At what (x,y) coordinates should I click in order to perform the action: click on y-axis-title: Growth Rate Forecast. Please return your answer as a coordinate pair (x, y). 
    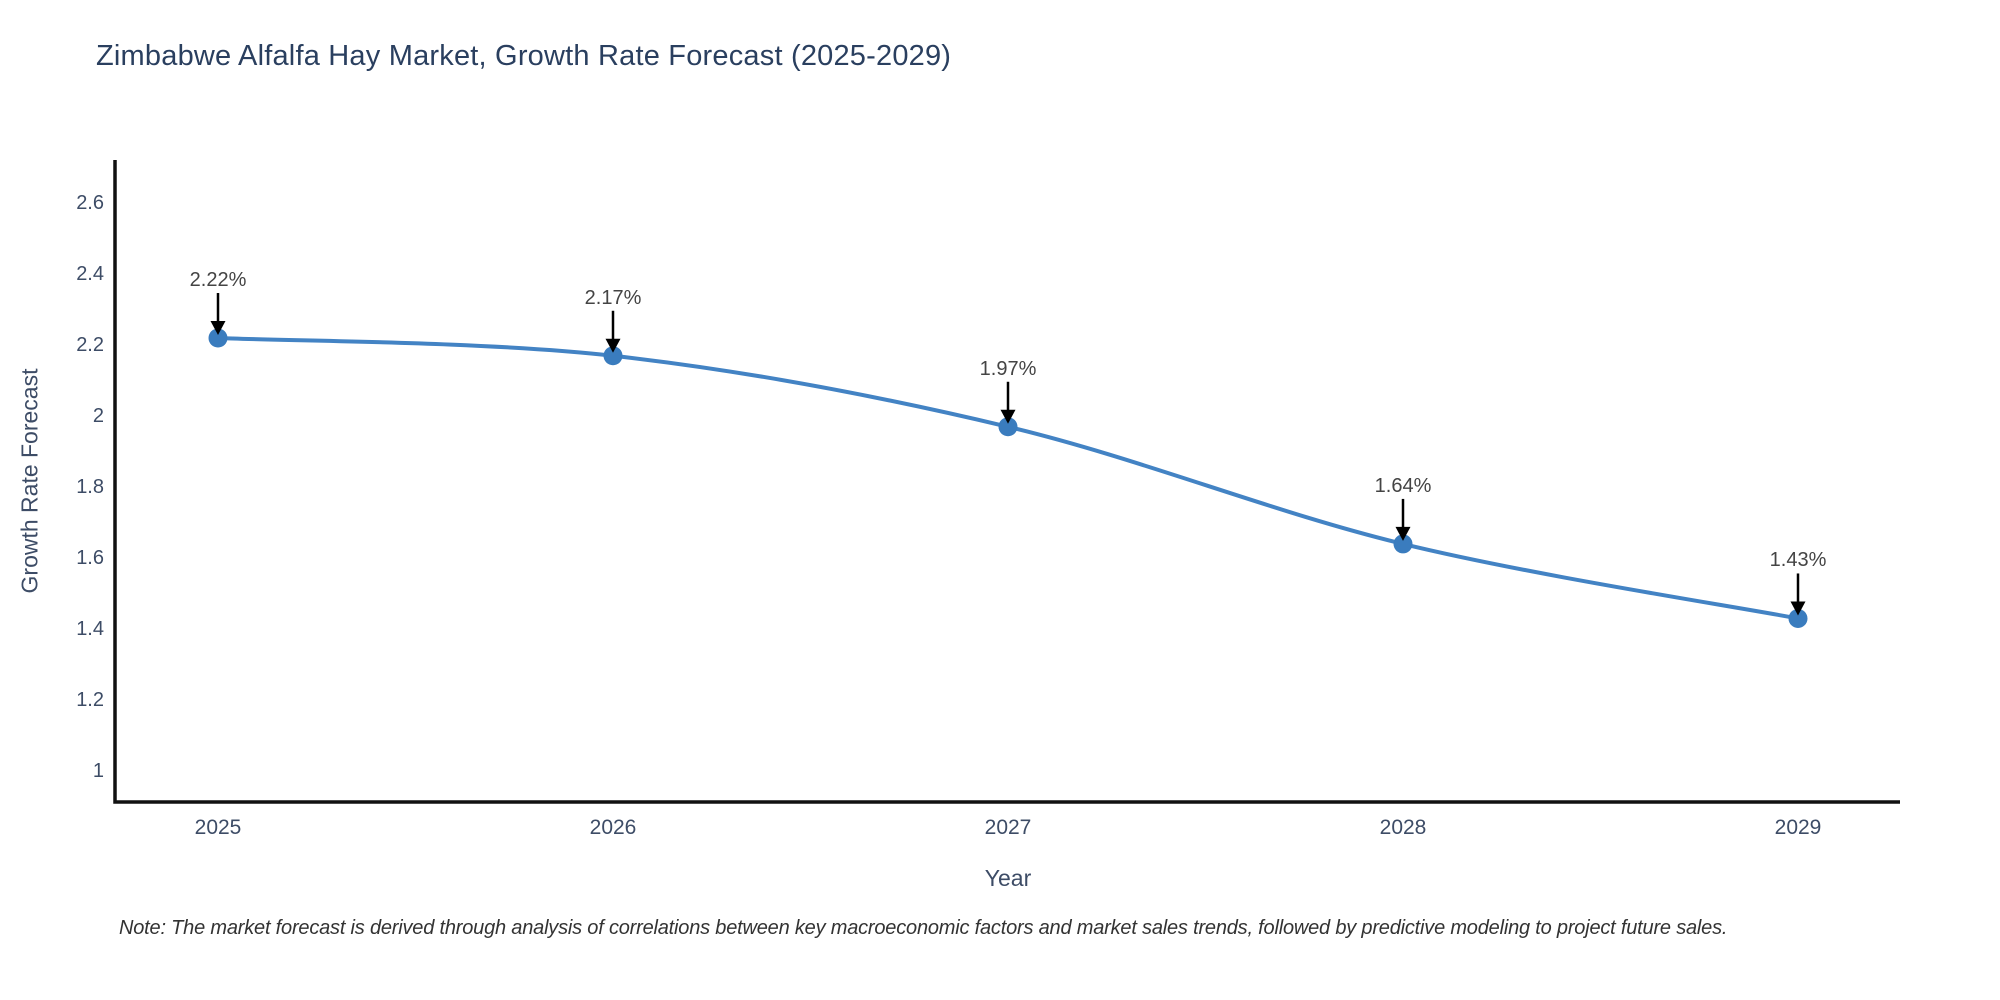
    Looking at the image, I should click on (29, 481).